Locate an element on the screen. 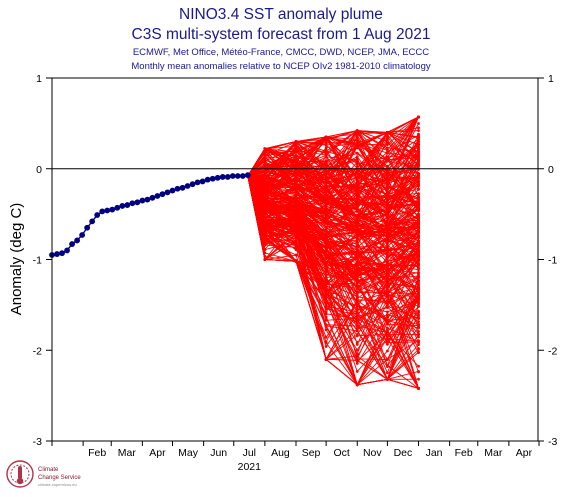 The height and width of the screenshot is (497, 563). x-tick-label: May is located at coordinates (188, 453).